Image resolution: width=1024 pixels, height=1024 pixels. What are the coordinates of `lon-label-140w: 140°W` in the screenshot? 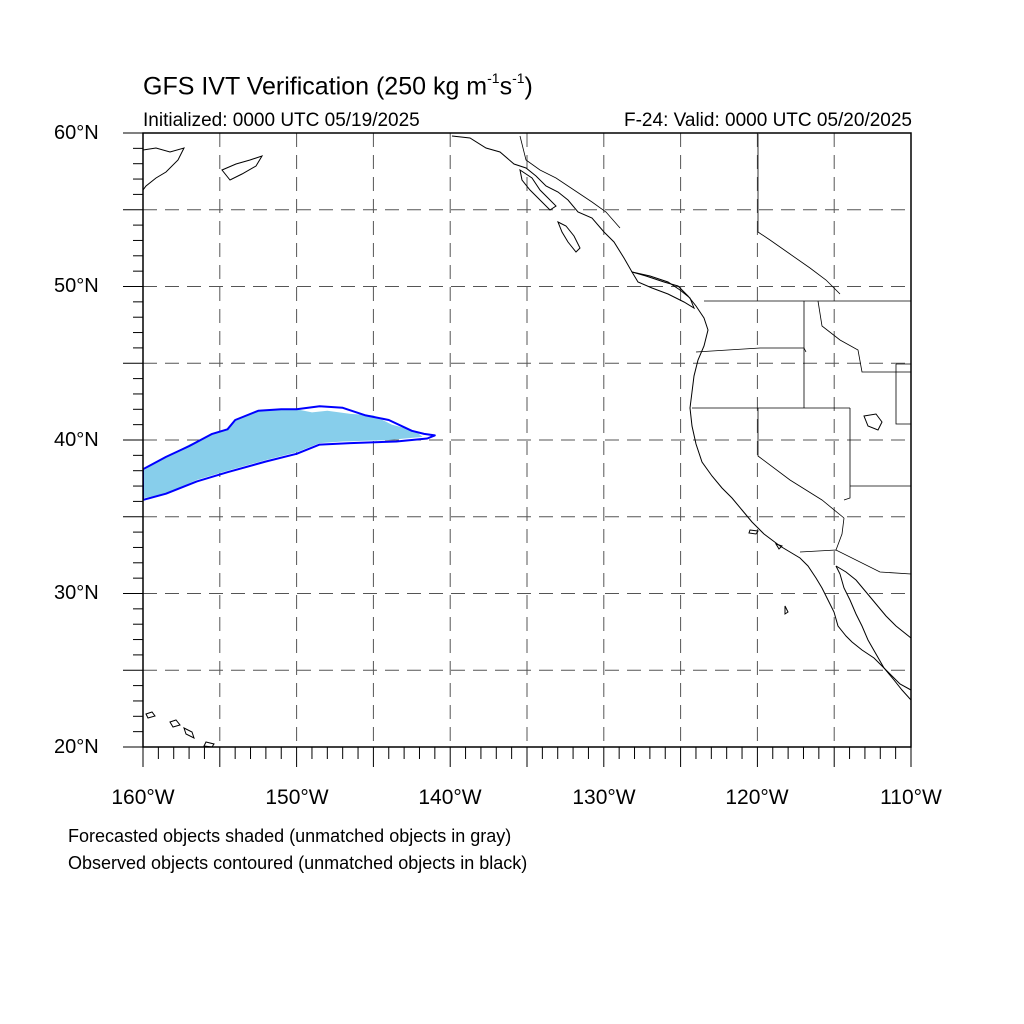 It's located at (450, 797).